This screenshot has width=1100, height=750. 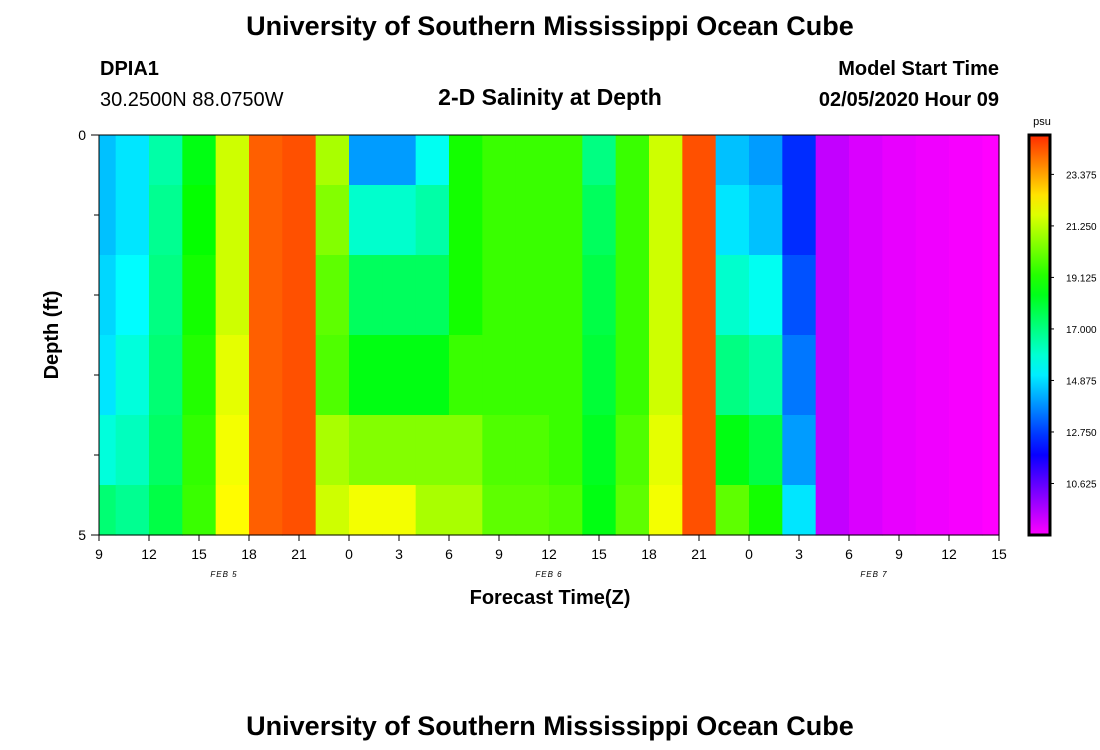 I want to click on colorbar-tick-label: 12.750, so click(x=1081, y=433).